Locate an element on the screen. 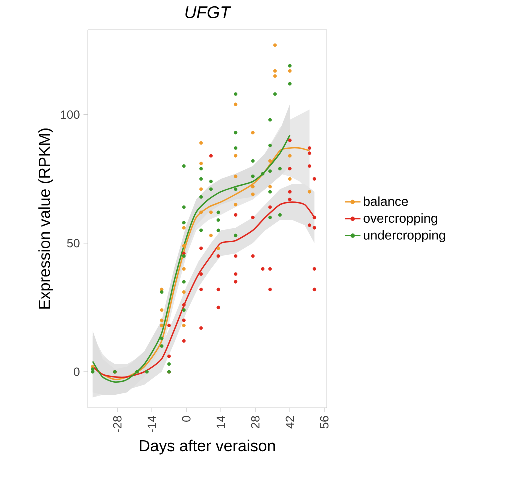 This screenshot has width=529, height=489. x-axis-title: Days after veraison is located at coordinates (208, 447).